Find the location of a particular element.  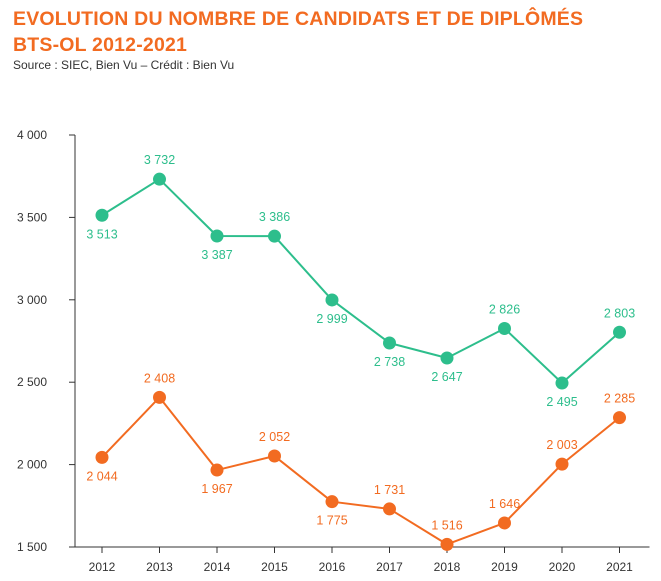

data-label-diplms: 1 967 is located at coordinates (216, 489).